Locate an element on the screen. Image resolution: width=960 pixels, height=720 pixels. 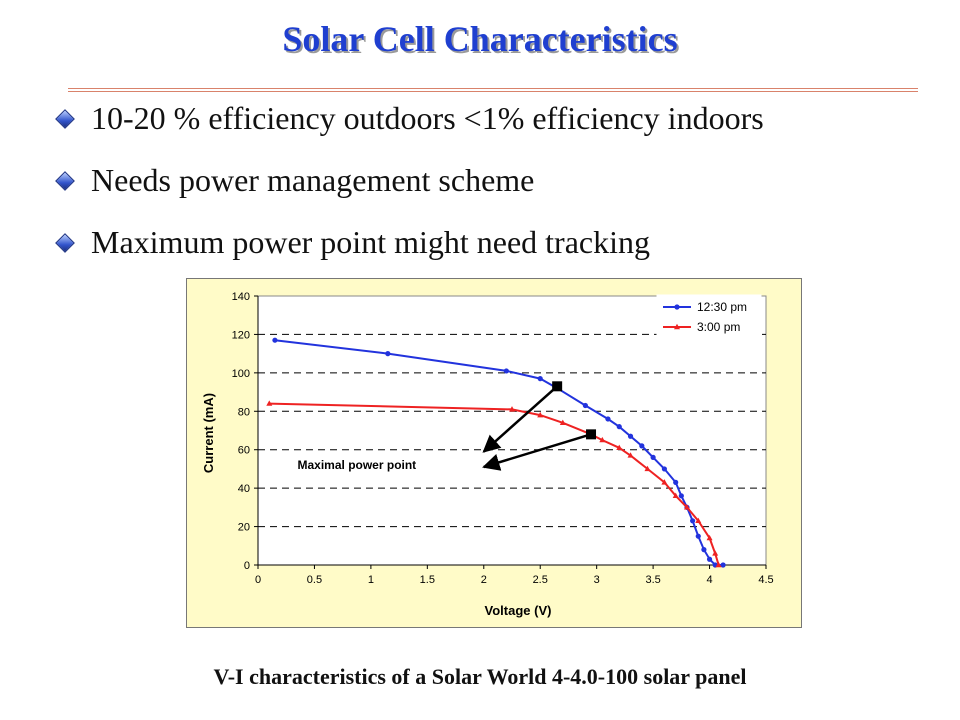
x-axis-label: Voltage (V) is located at coordinates (518, 610).